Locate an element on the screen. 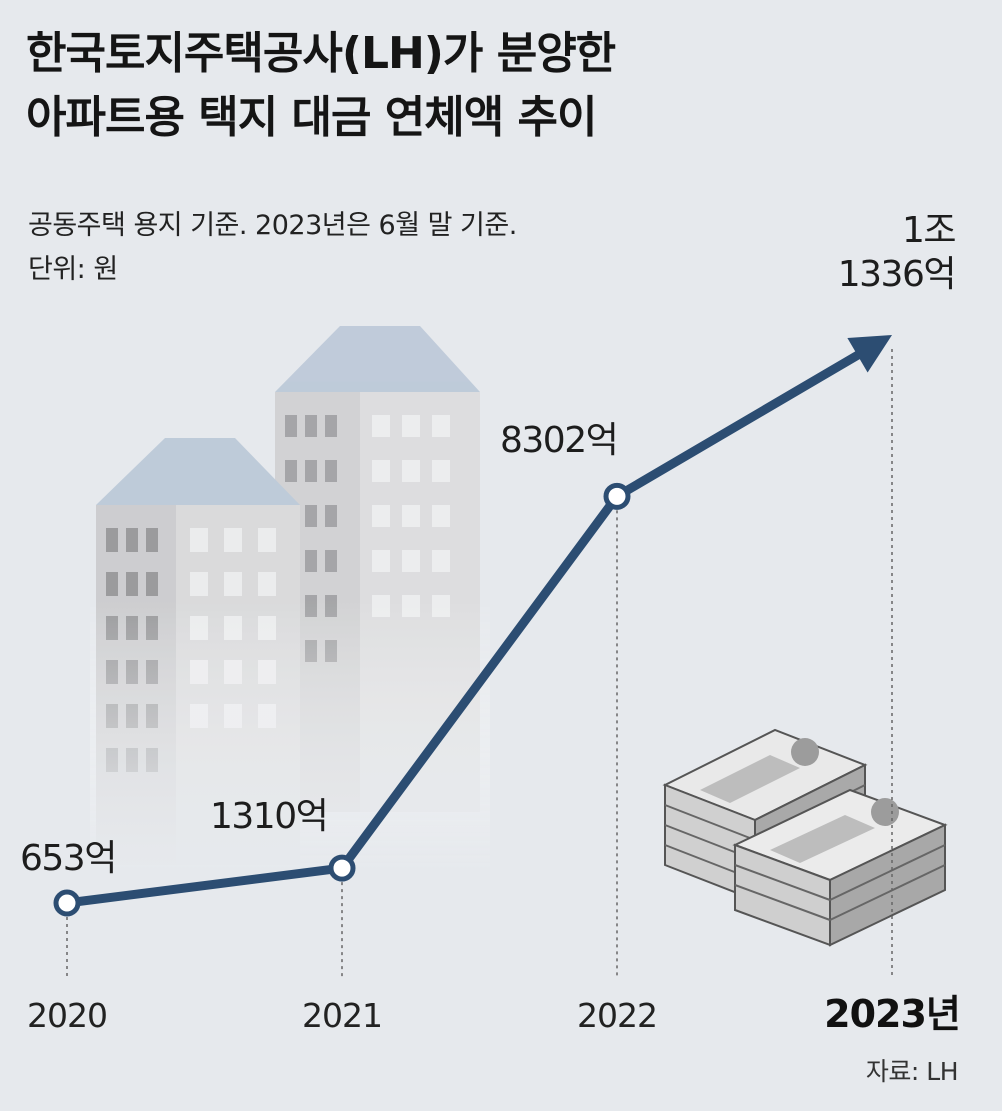 The width and height of the screenshot is (1002, 1111). money-stack-illustration is located at coordinates (805, 837).